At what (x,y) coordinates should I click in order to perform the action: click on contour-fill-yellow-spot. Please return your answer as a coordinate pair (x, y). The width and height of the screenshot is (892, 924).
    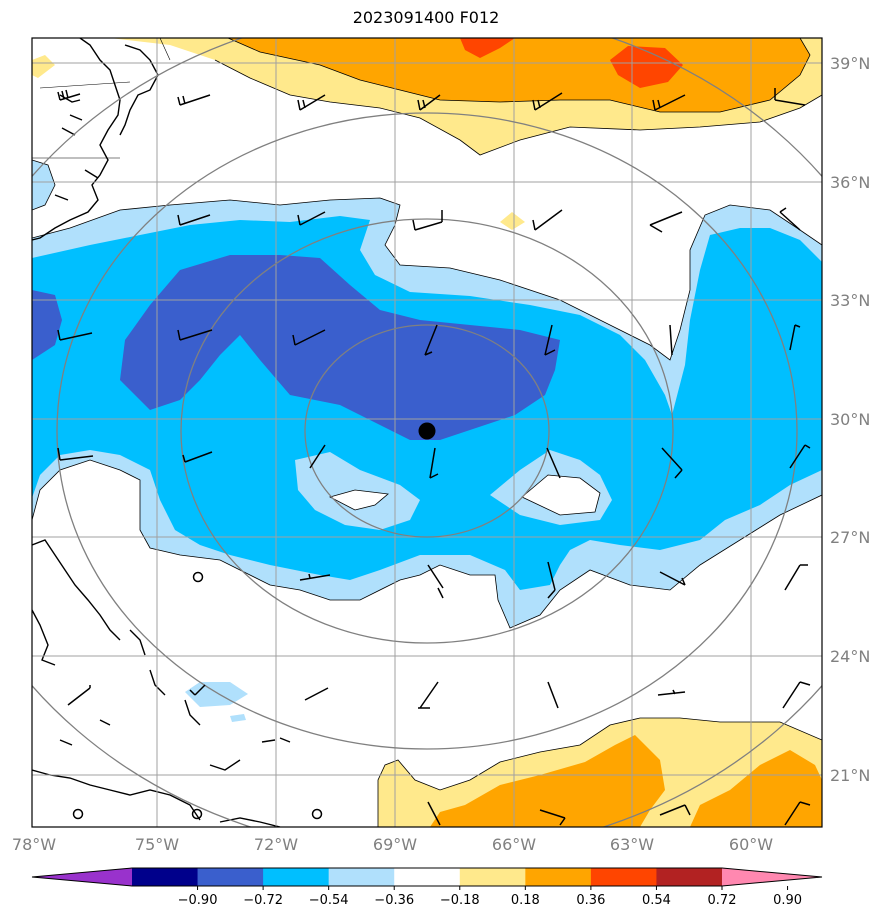
    Looking at the image, I should click on (512, 221).